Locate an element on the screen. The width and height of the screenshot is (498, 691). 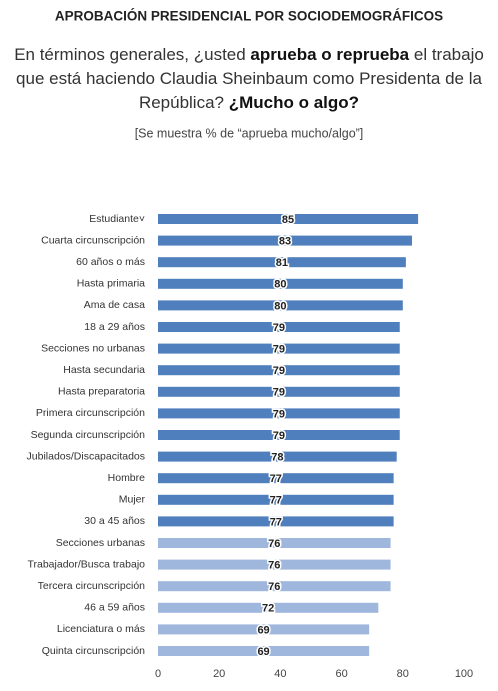
category-label: Secciones no urbanas is located at coordinates (93, 348).